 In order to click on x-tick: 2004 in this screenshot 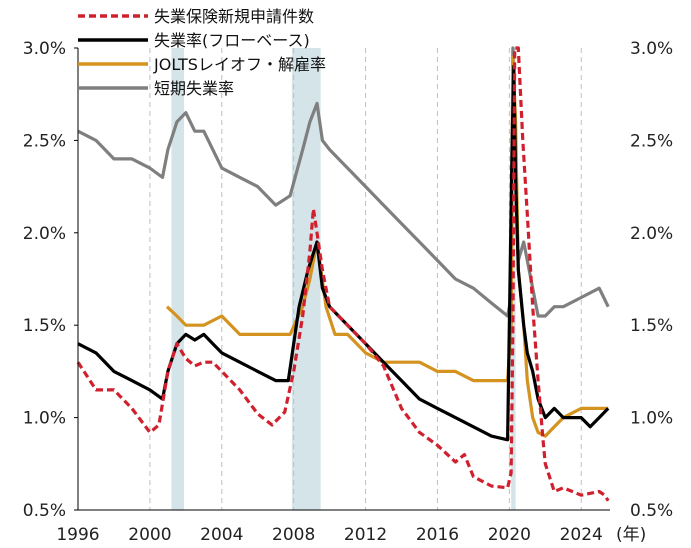, I will do `click(221, 535)`.